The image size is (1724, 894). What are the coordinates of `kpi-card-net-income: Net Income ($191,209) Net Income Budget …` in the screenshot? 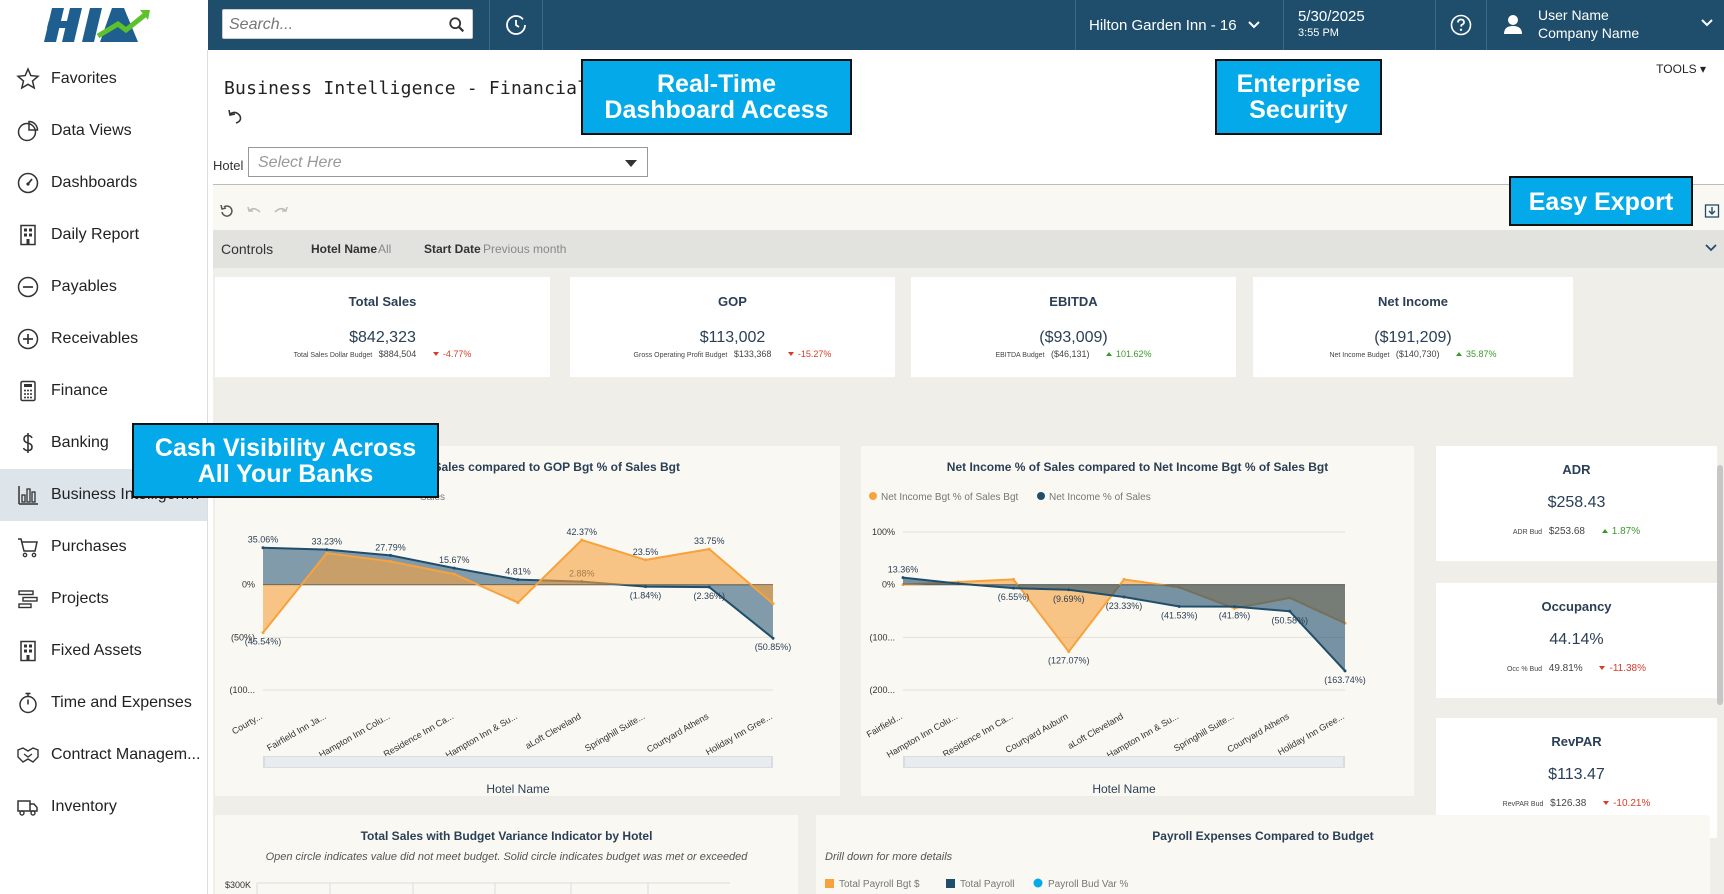 It's located at (1413, 327).